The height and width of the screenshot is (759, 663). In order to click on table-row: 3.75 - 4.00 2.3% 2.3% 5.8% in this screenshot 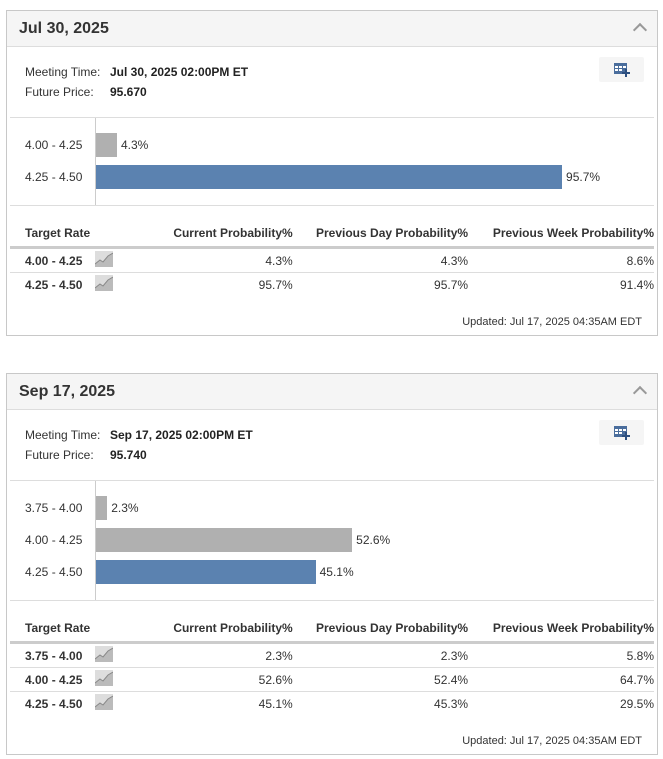, I will do `click(332, 655)`.